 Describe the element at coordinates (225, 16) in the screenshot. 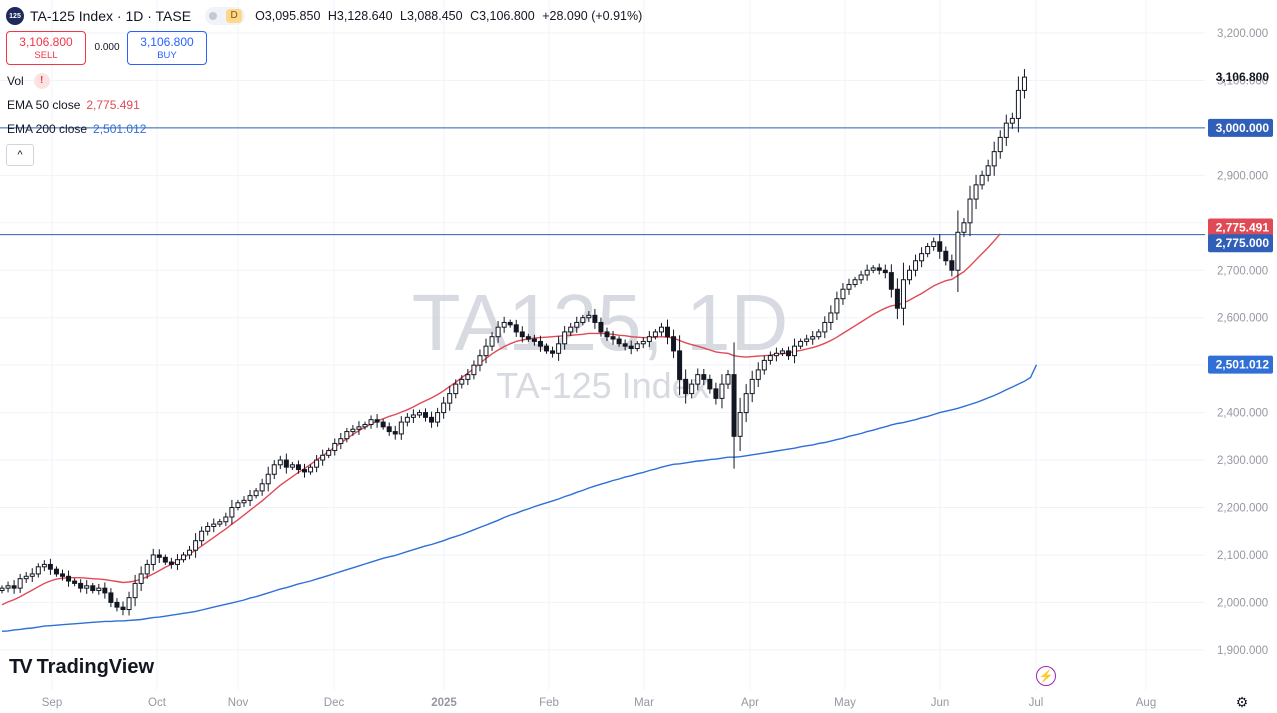

I see `market-status-toggle: D` at that location.